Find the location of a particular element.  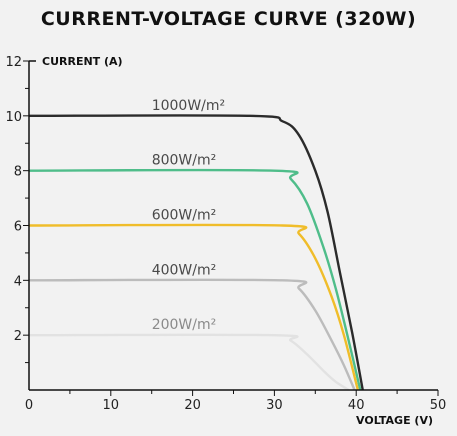

y-tick-label: 2 is located at coordinates (18, 336).